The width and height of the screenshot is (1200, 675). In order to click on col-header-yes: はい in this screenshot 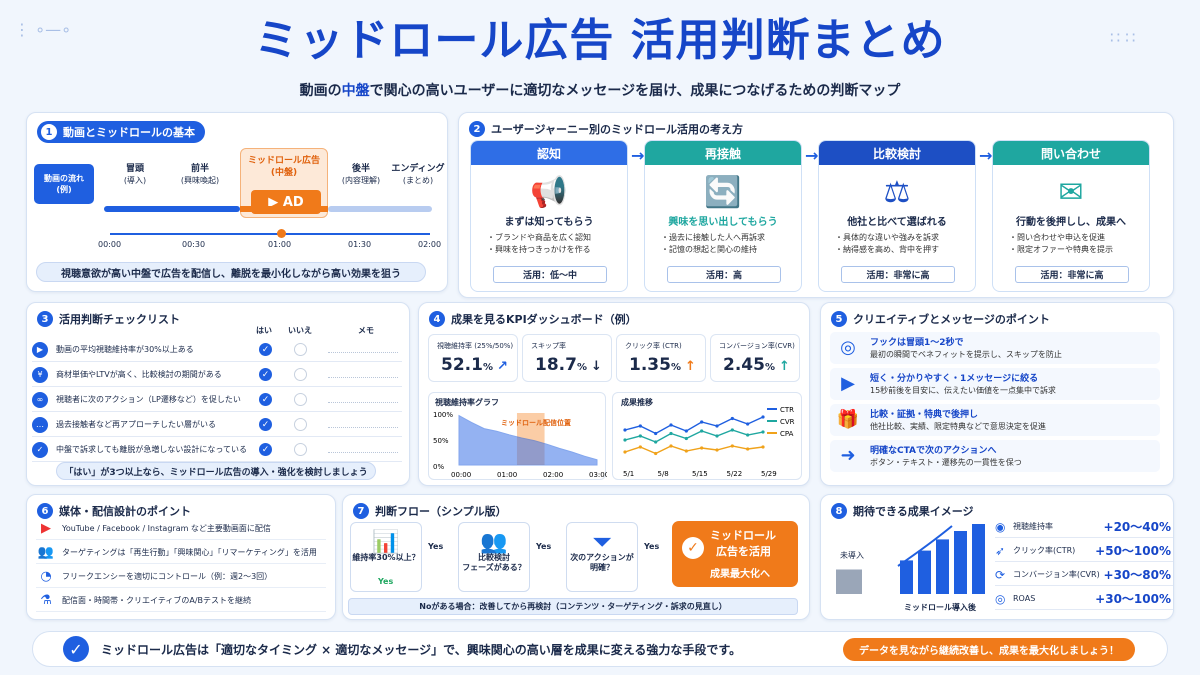, I will do `click(264, 330)`.